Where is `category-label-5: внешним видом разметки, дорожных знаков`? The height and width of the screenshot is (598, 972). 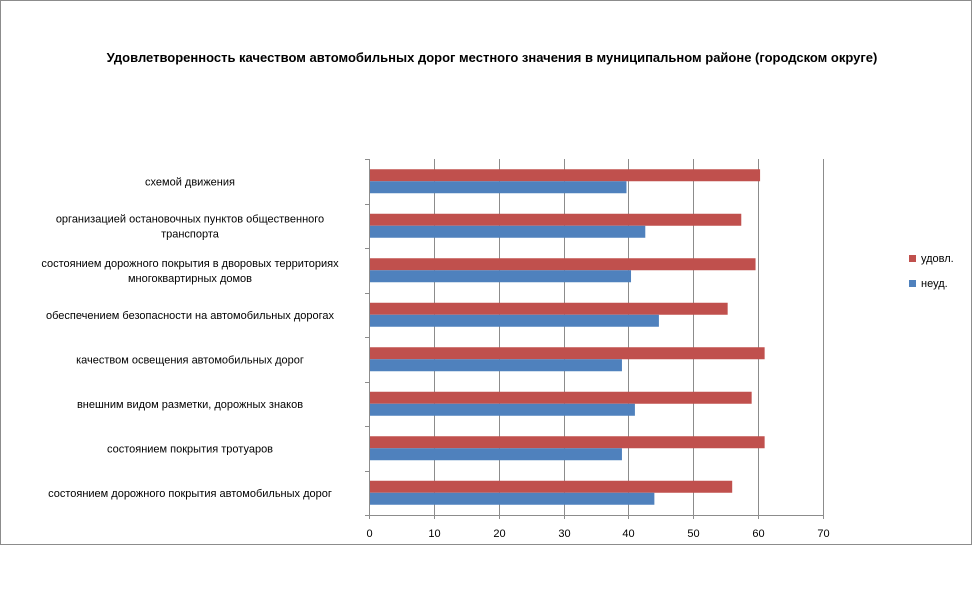 category-label-5: внешним видом разметки, дорожных знаков is located at coordinates (190, 405).